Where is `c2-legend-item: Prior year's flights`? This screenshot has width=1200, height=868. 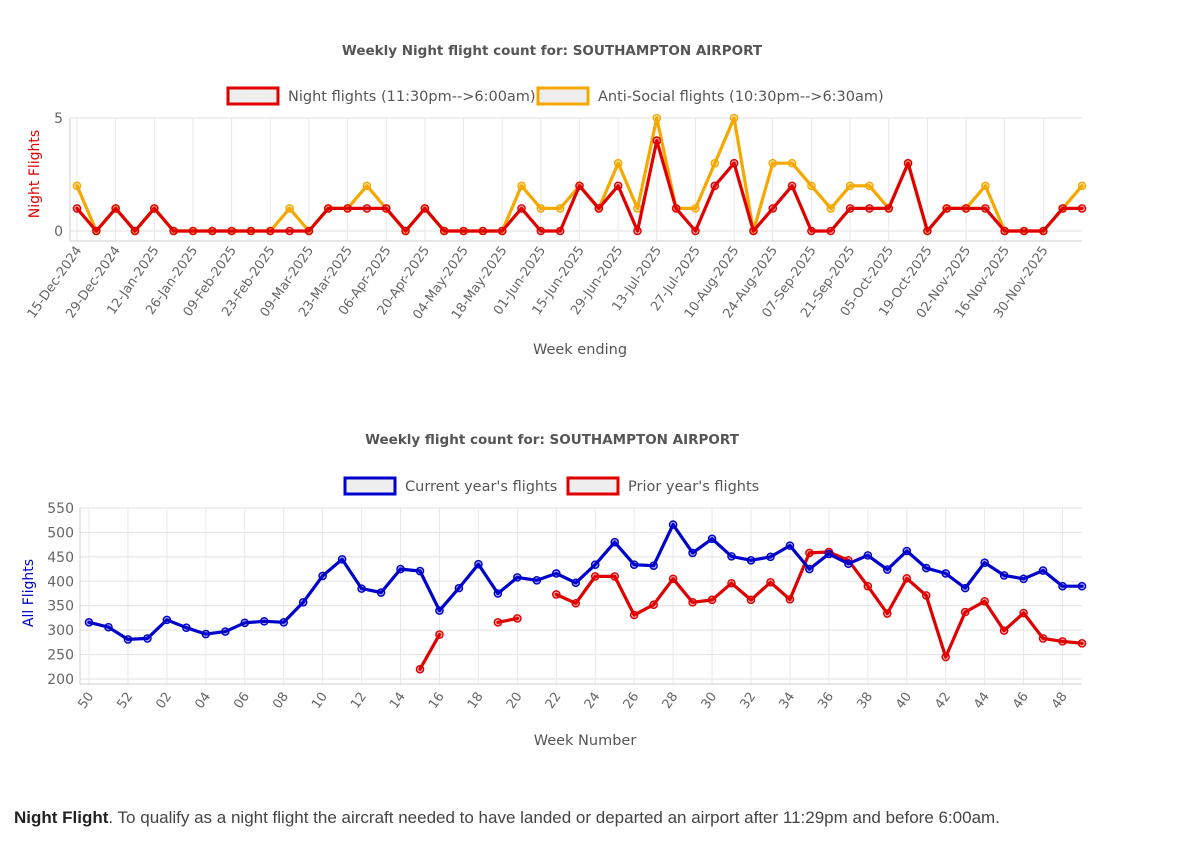 c2-legend-item: Prior year's flights is located at coordinates (662, 486).